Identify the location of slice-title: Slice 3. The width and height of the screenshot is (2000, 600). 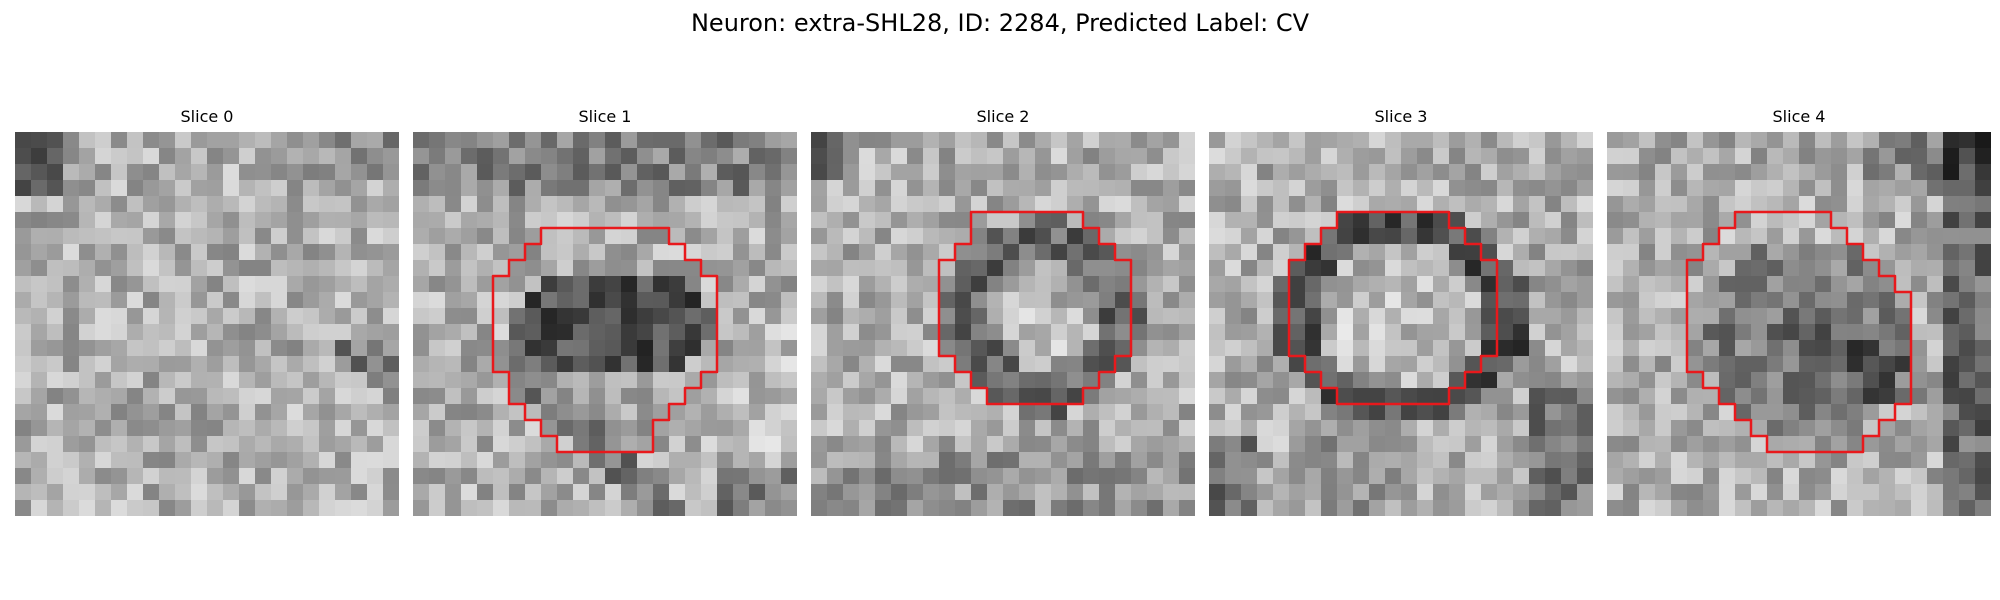
(1401, 116).